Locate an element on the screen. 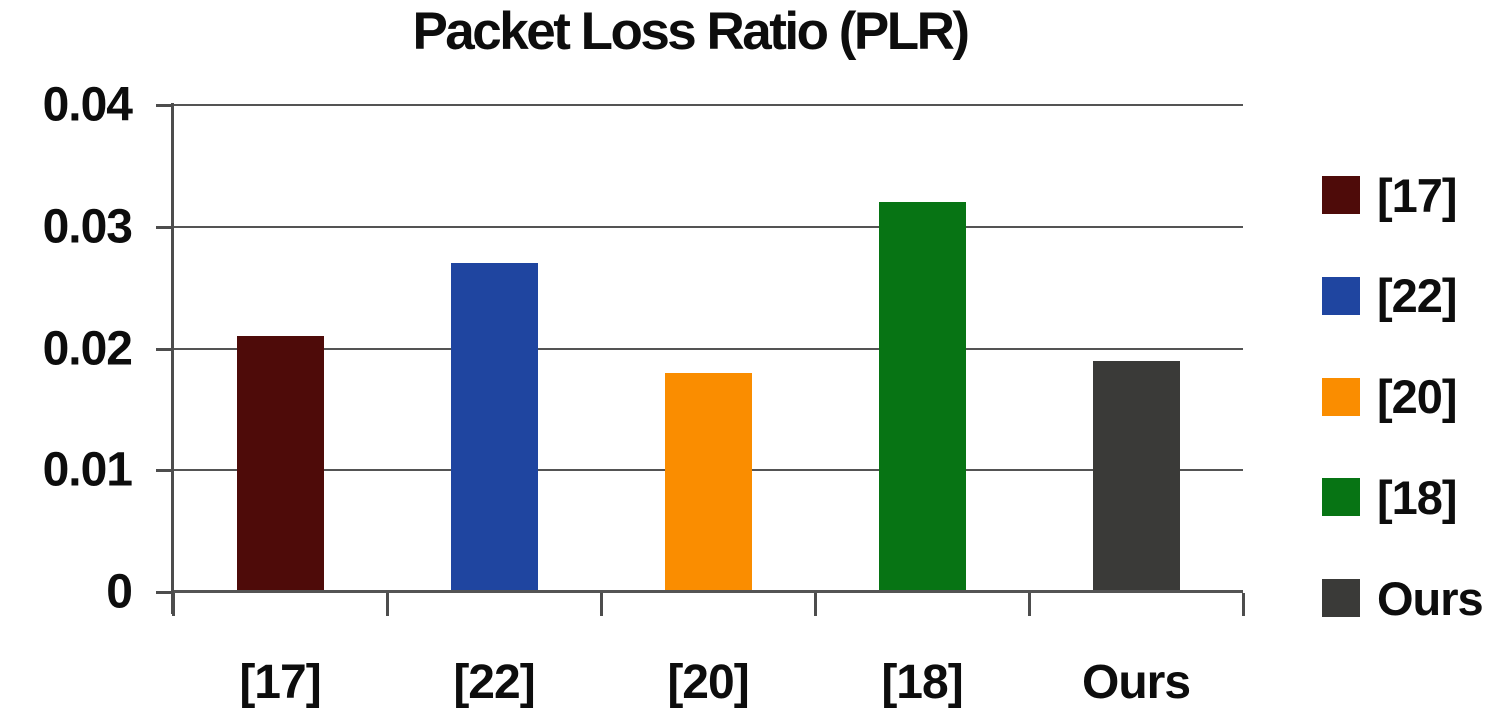 The height and width of the screenshot is (726, 1504). legend-swatch-[18] is located at coordinates (1341, 497).